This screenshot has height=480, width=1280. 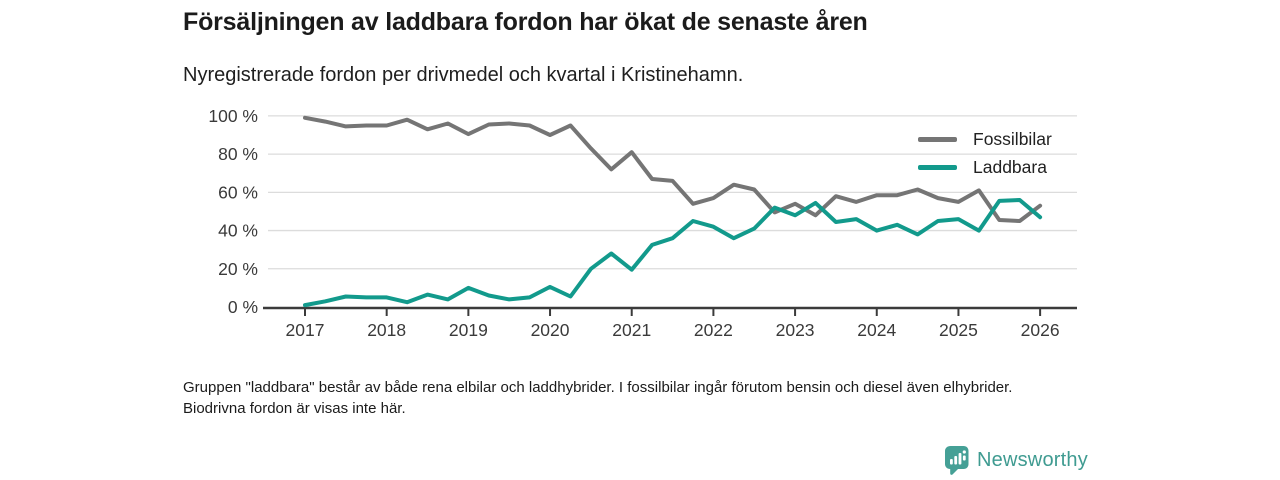 What do you see at coordinates (673, 330) in the screenshot?
I see `x-axis-labels: 2017 2018 2019 2020 2021 2022 2023 2024 2025 2026` at bounding box center [673, 330].